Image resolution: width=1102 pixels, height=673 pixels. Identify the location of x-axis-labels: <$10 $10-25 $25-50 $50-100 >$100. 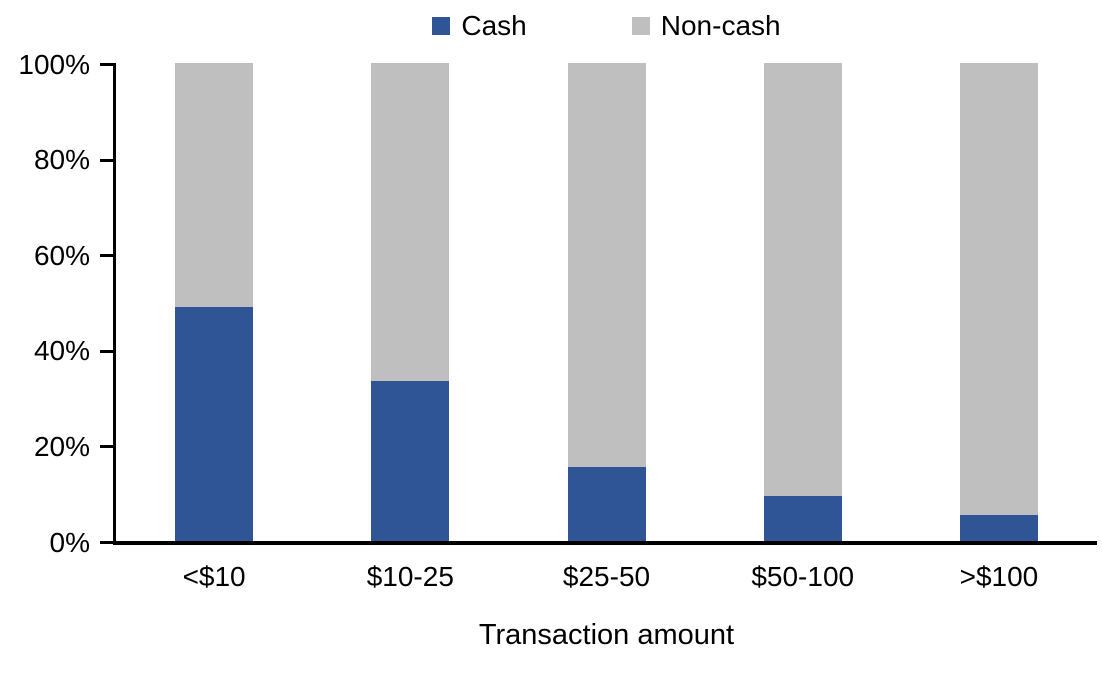
(606, 577).